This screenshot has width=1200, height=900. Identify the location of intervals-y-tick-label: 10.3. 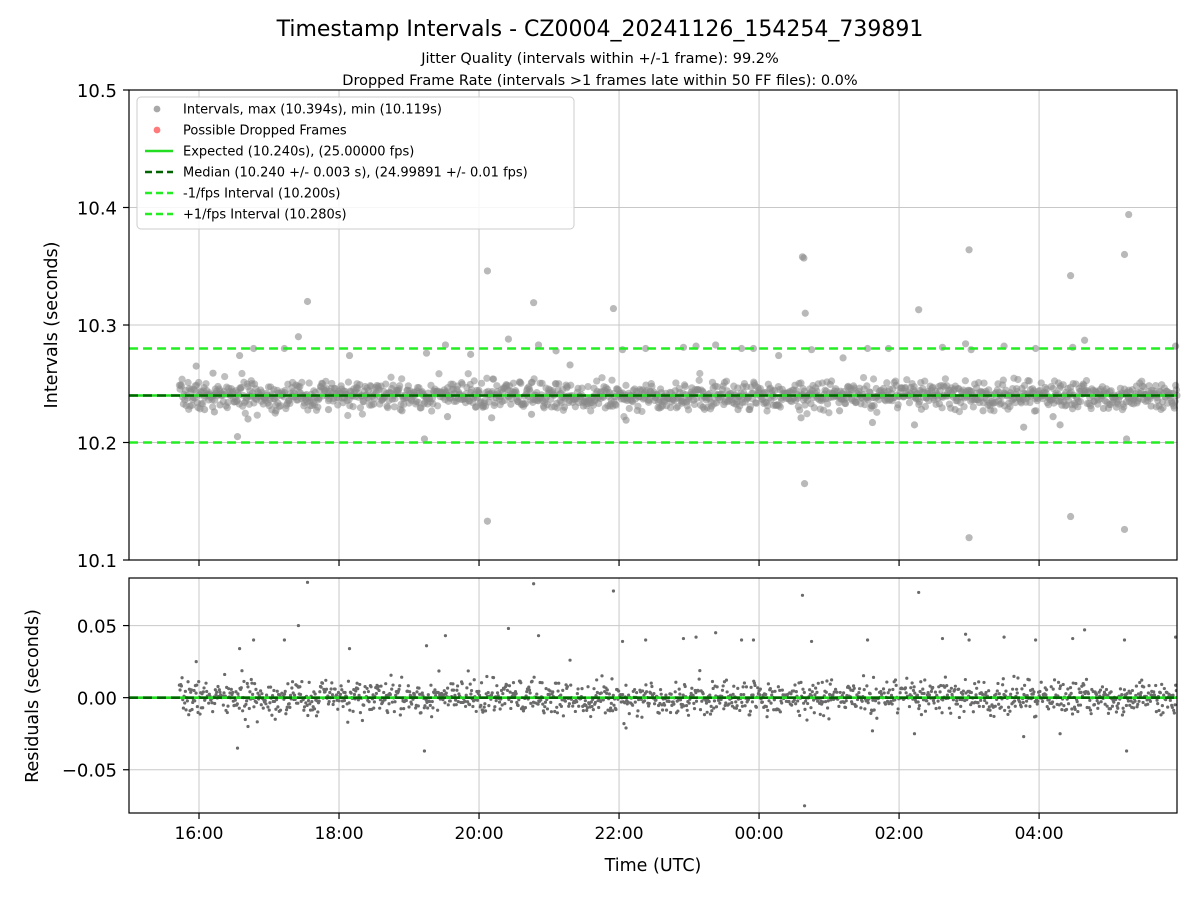
(97, 326).